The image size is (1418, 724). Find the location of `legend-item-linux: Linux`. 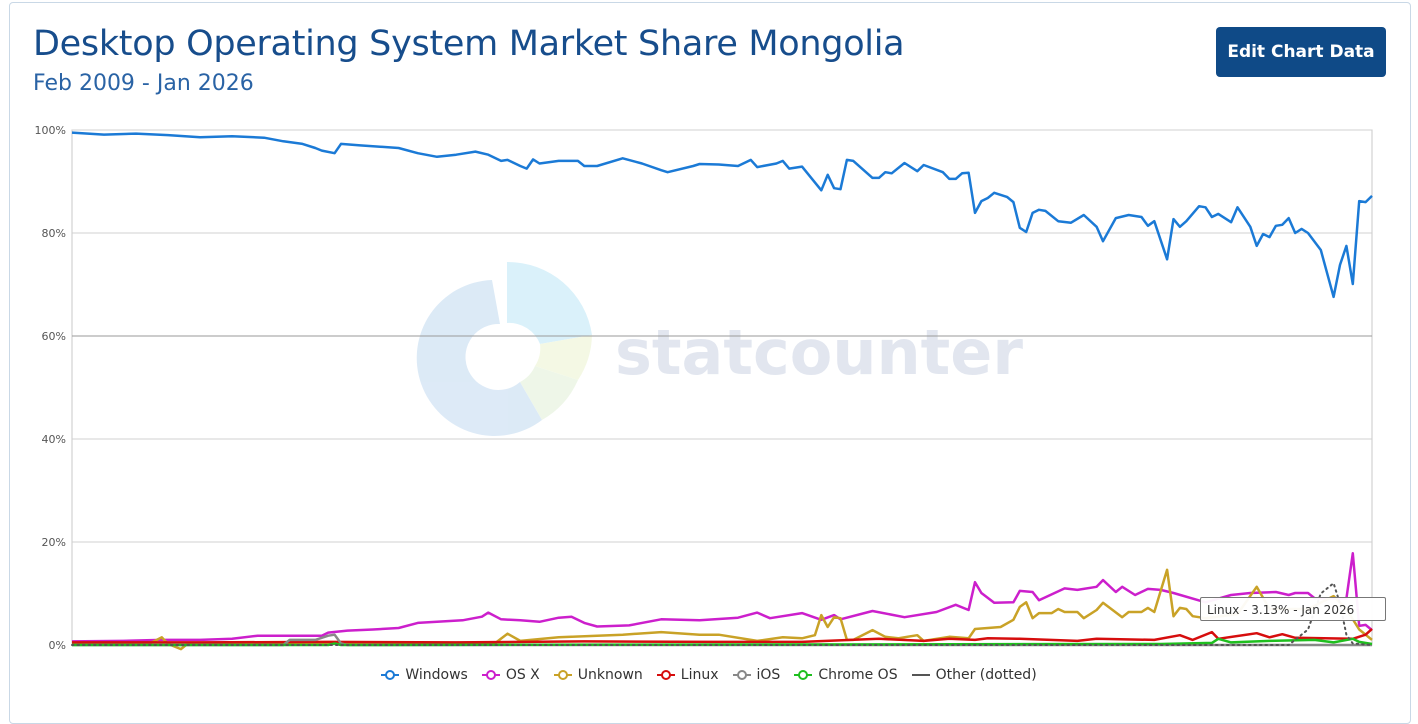

legend-item-linux: Linux is located at coordinates (687, 675).